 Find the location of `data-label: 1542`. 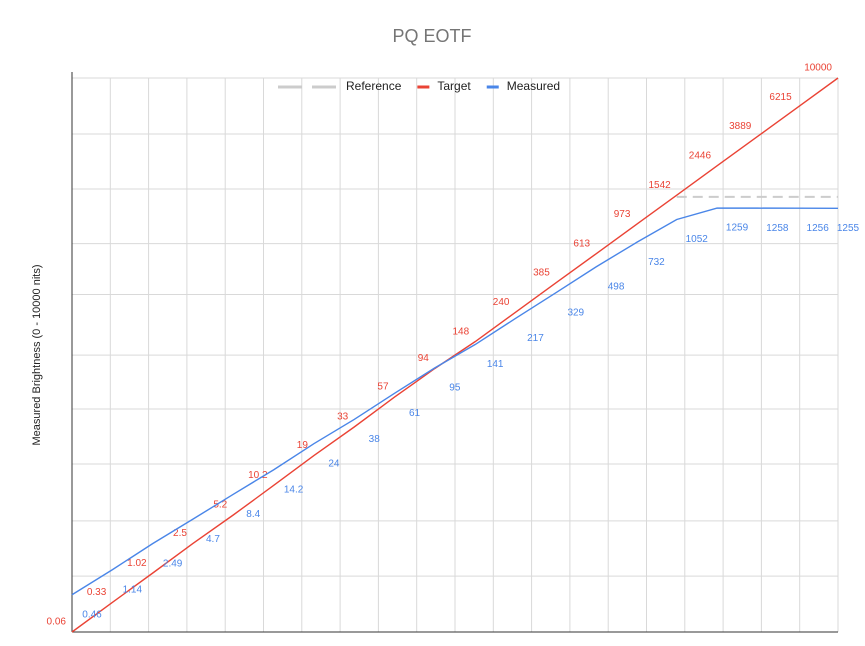

data-label: 1542 is located at coordinates (659, 185).